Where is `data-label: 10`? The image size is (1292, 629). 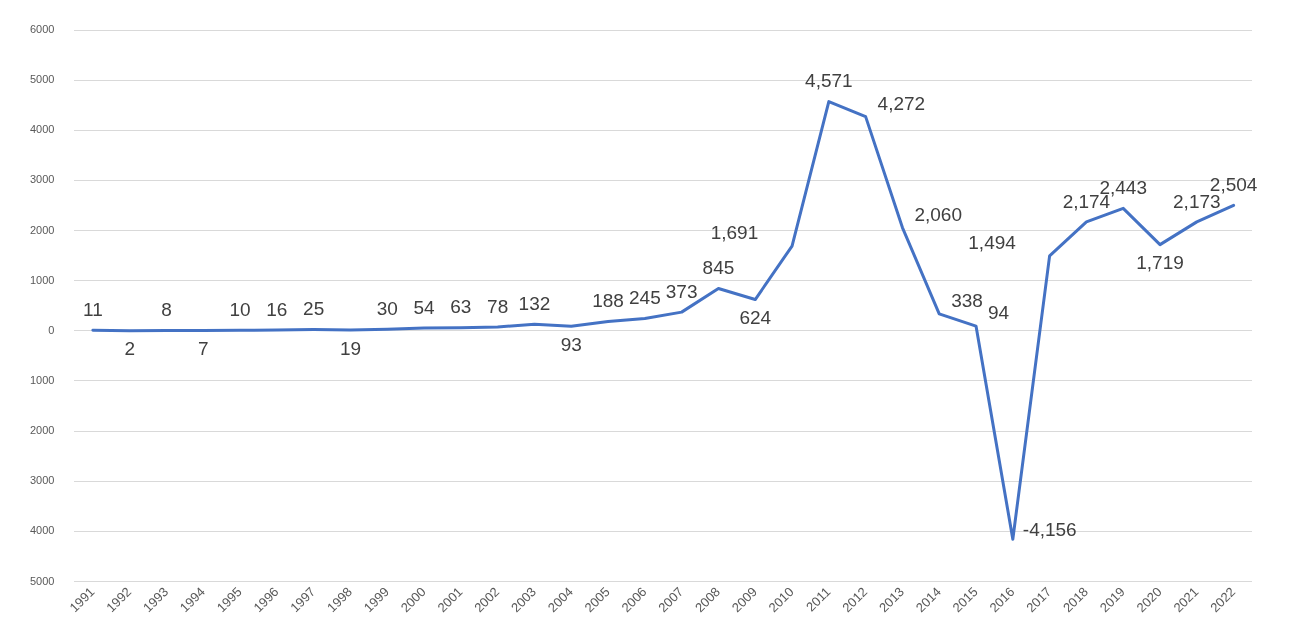 data-label: 10 is located at coordinates (240, 310).